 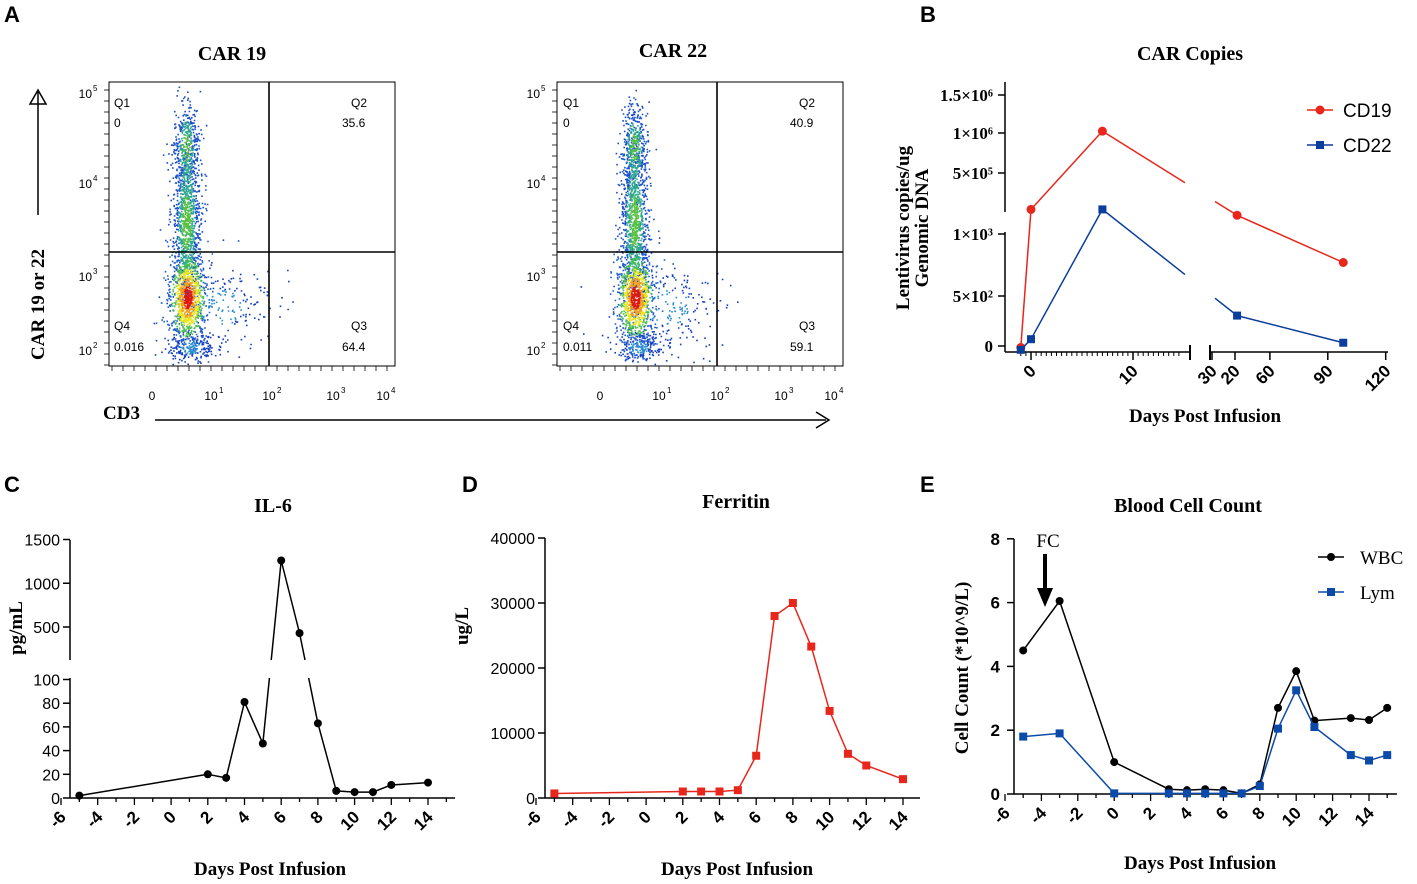 I want to click on x-tick-label: 90, so click(x=1323, y=374).